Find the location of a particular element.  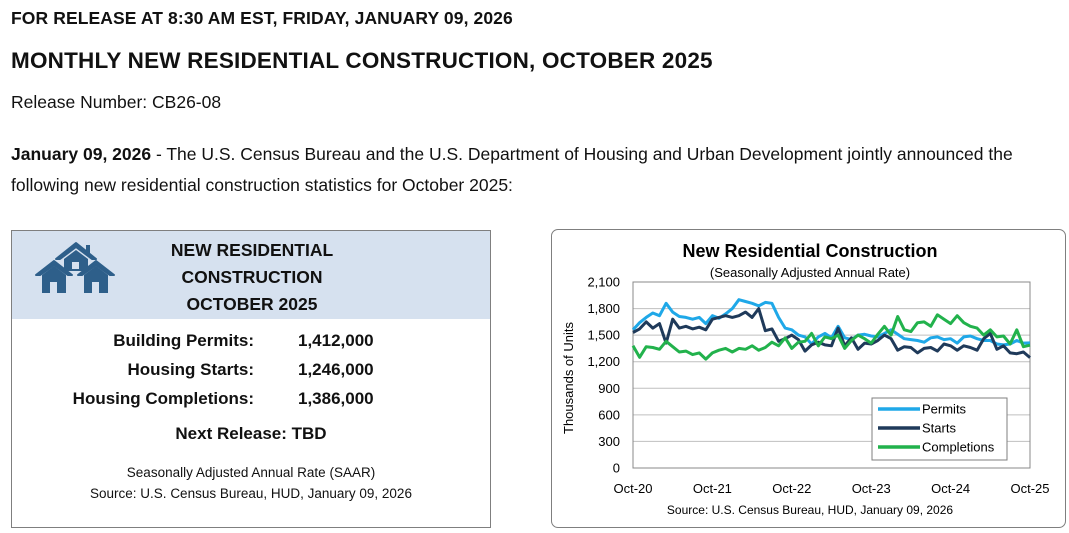

x-tick-label: Oct-23 is located at coordinates (871, 488).